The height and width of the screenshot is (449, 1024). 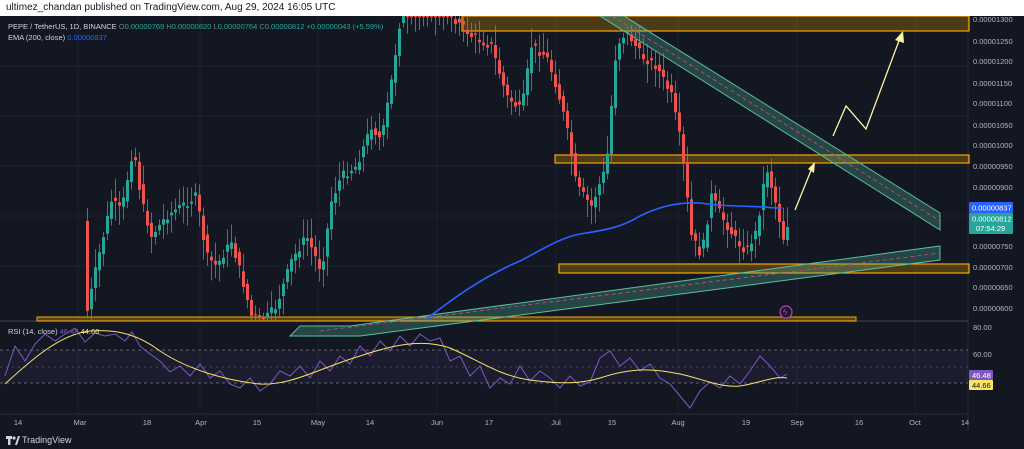 I want to click on time-axis-tick: Jun, so click(x=437, y=422).